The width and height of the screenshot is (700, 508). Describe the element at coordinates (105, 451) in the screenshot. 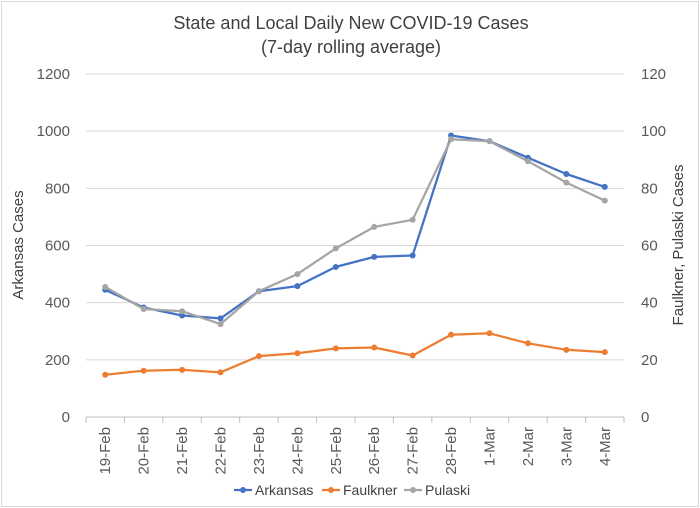

I see `x-tick-label: 19-Feb` at that location.